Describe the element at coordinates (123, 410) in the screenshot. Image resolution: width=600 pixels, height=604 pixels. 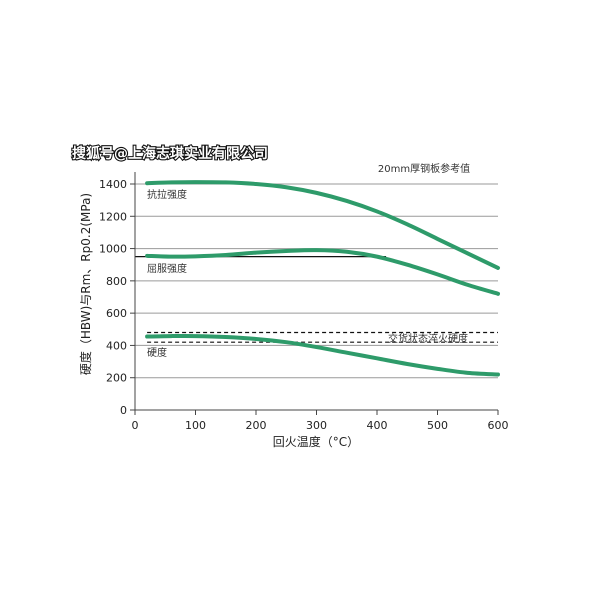
I see `y-tick-label: 0` at that location.